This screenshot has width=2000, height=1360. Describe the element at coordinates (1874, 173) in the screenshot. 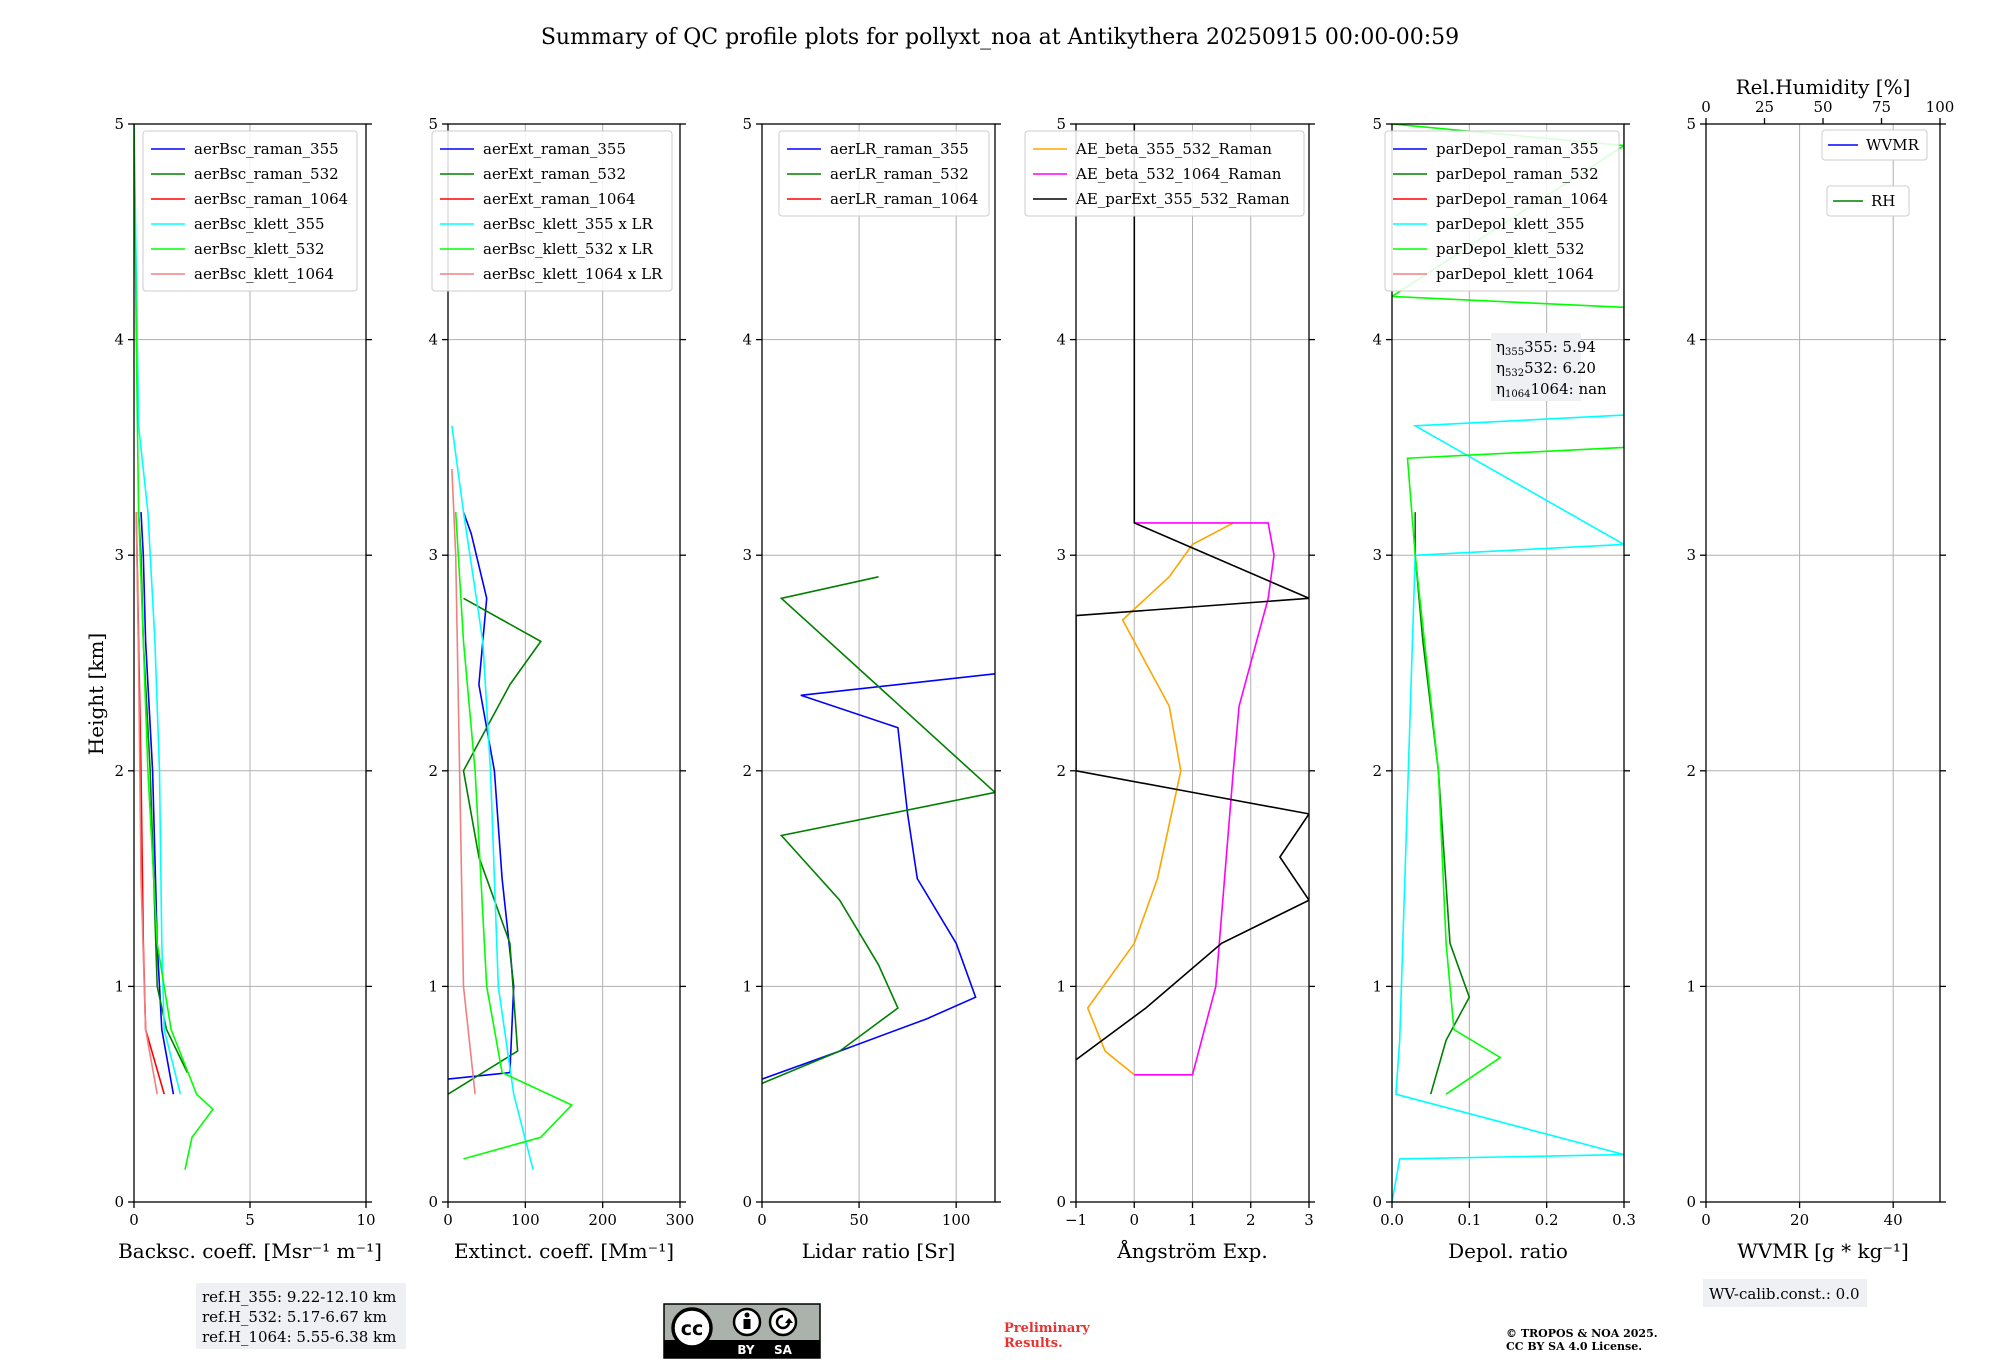

I see `legend: WVMR RH` at that location.